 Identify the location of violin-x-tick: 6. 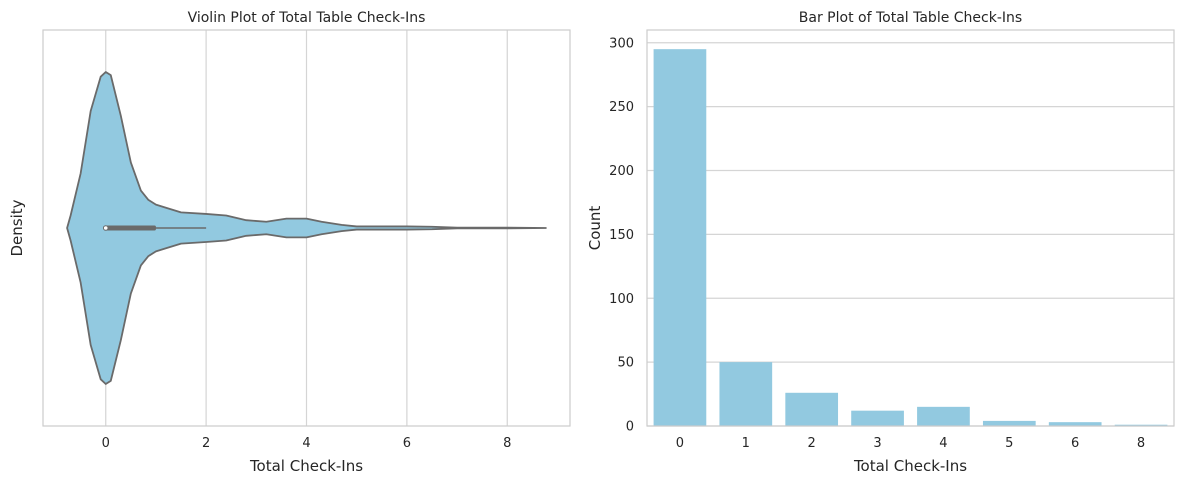
(407, 443).